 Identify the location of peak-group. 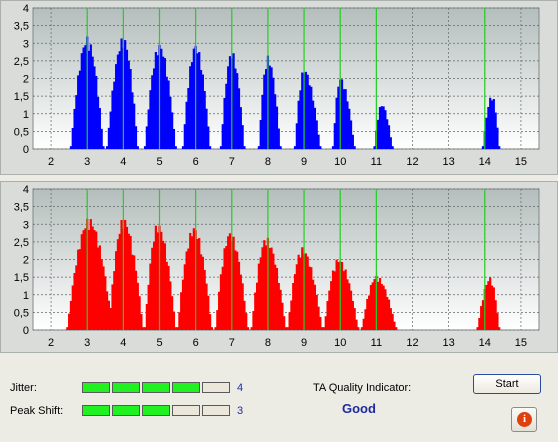
(232, 281).